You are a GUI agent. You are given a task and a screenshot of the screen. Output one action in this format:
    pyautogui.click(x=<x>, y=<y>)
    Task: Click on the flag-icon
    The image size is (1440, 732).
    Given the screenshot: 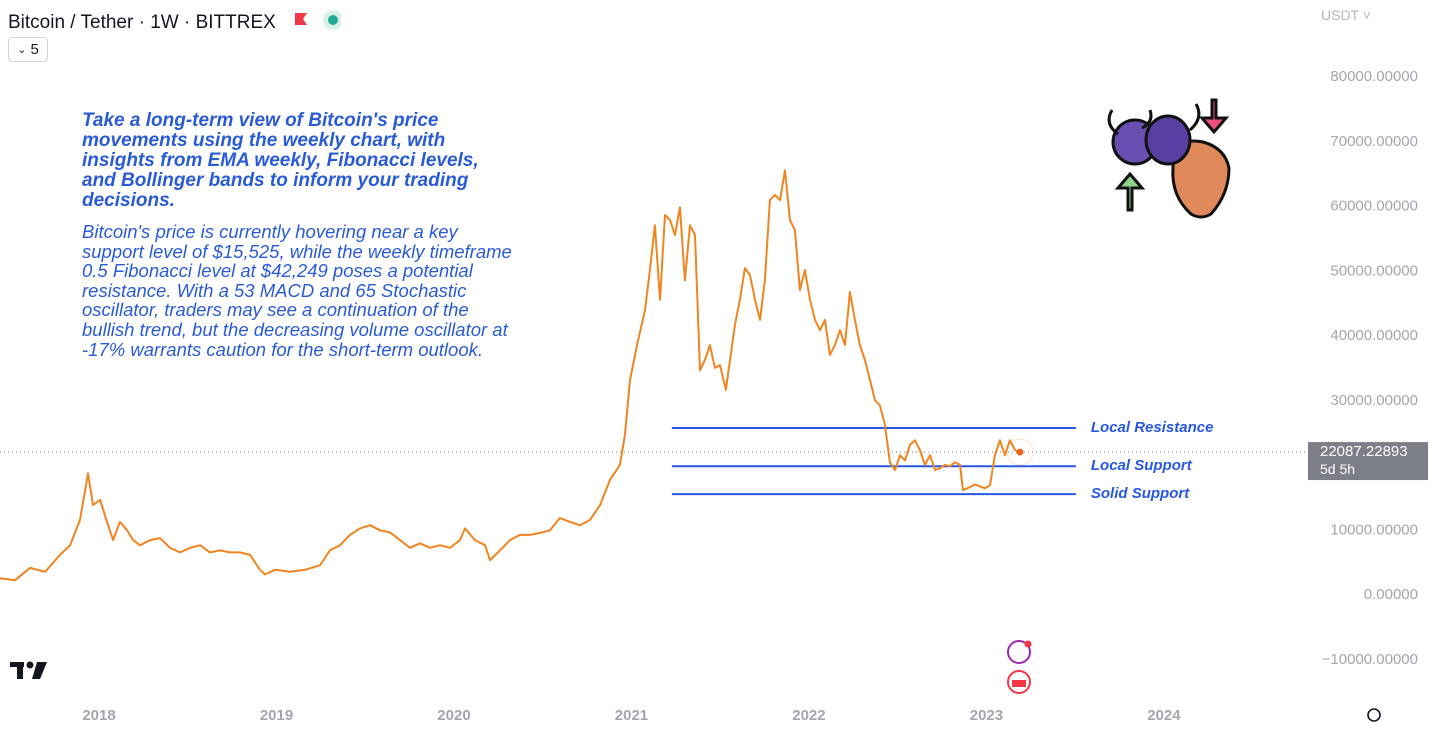 What is the action you would take?
    pyautogui.click(x=1019, y=683)
    